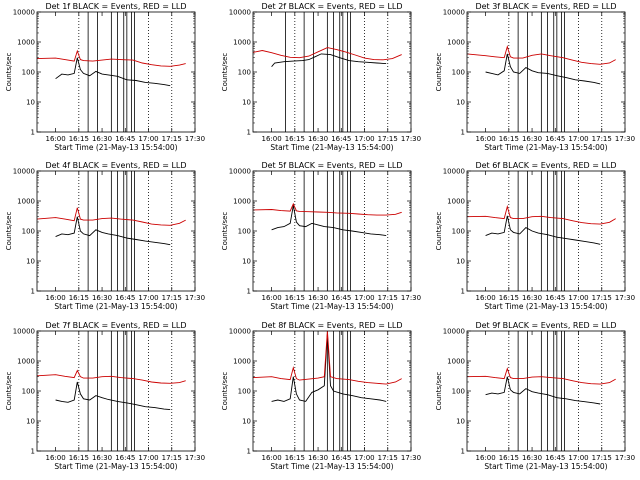 Image resolution: width=640 pixels, height=480 pixels. What do you see at coordinates (331, 6) in the screenshot?
I see `panel-title: Det 2f BLACK = Events, RED = LLD` at bounding box center [331, 6].